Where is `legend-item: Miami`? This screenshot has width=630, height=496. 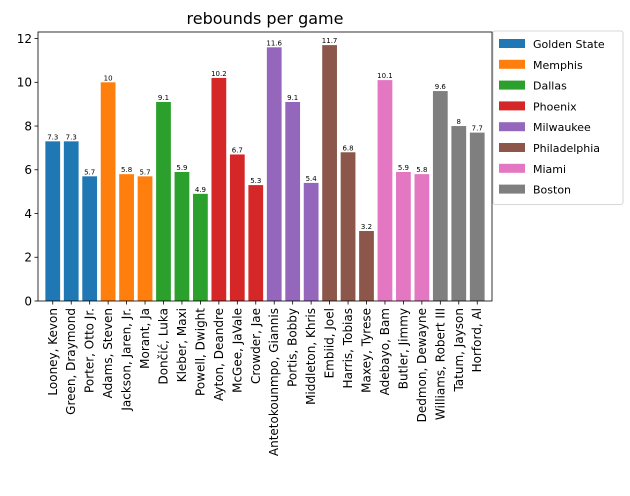 legend-item: Miami is located at coordinates (532, 169).